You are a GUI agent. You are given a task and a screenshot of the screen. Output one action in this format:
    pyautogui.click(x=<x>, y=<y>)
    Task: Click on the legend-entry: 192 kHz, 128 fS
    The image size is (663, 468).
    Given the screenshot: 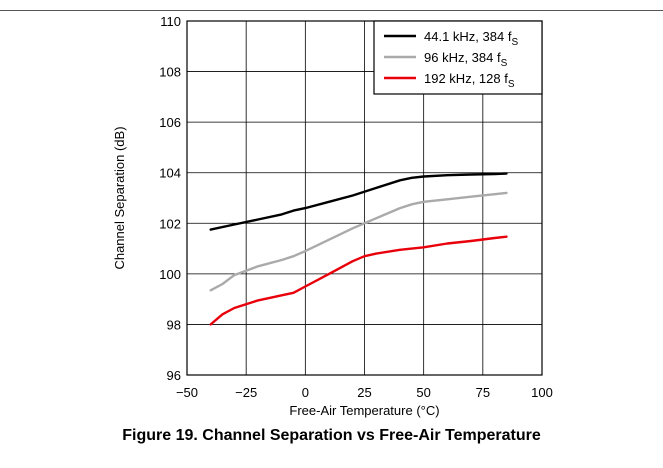 What is the action you would take?
    pyautogui.click(x=469, y=80)
    